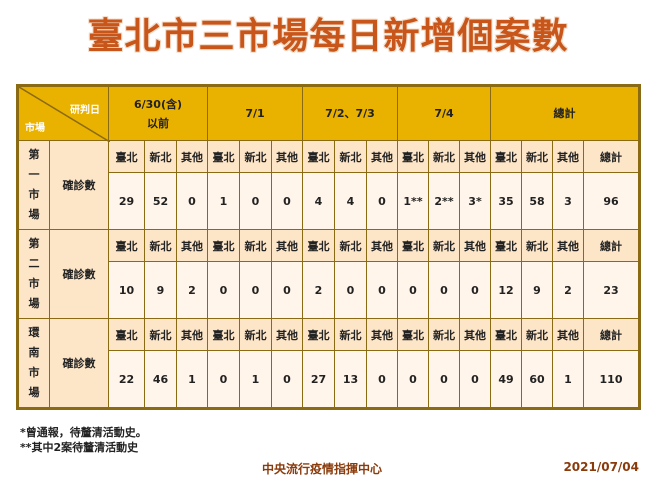 This screenshot has width=656, height=492. I want to click on group-header-0702-0703: 7/2、7/3, so click(350, 113).